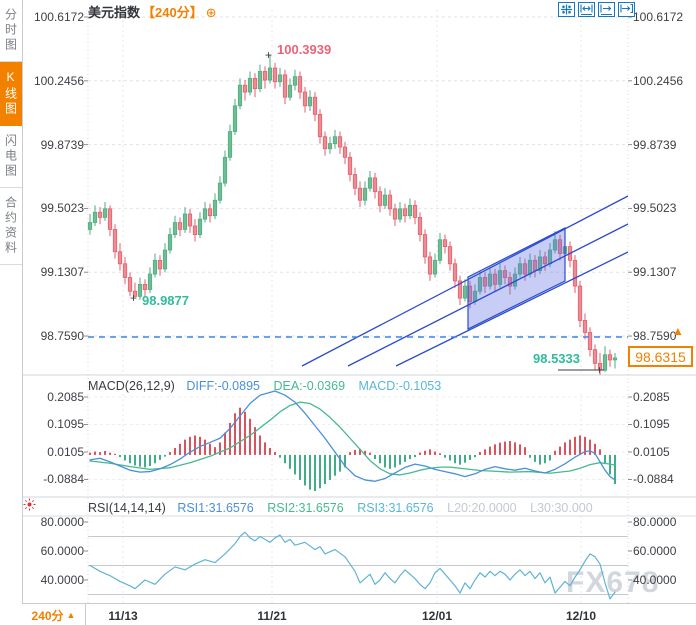  What do you see at coordinates (581, 616) in the screenshot?
I see `date-label-12/10: 12/10` at bounding box center [581, 616].